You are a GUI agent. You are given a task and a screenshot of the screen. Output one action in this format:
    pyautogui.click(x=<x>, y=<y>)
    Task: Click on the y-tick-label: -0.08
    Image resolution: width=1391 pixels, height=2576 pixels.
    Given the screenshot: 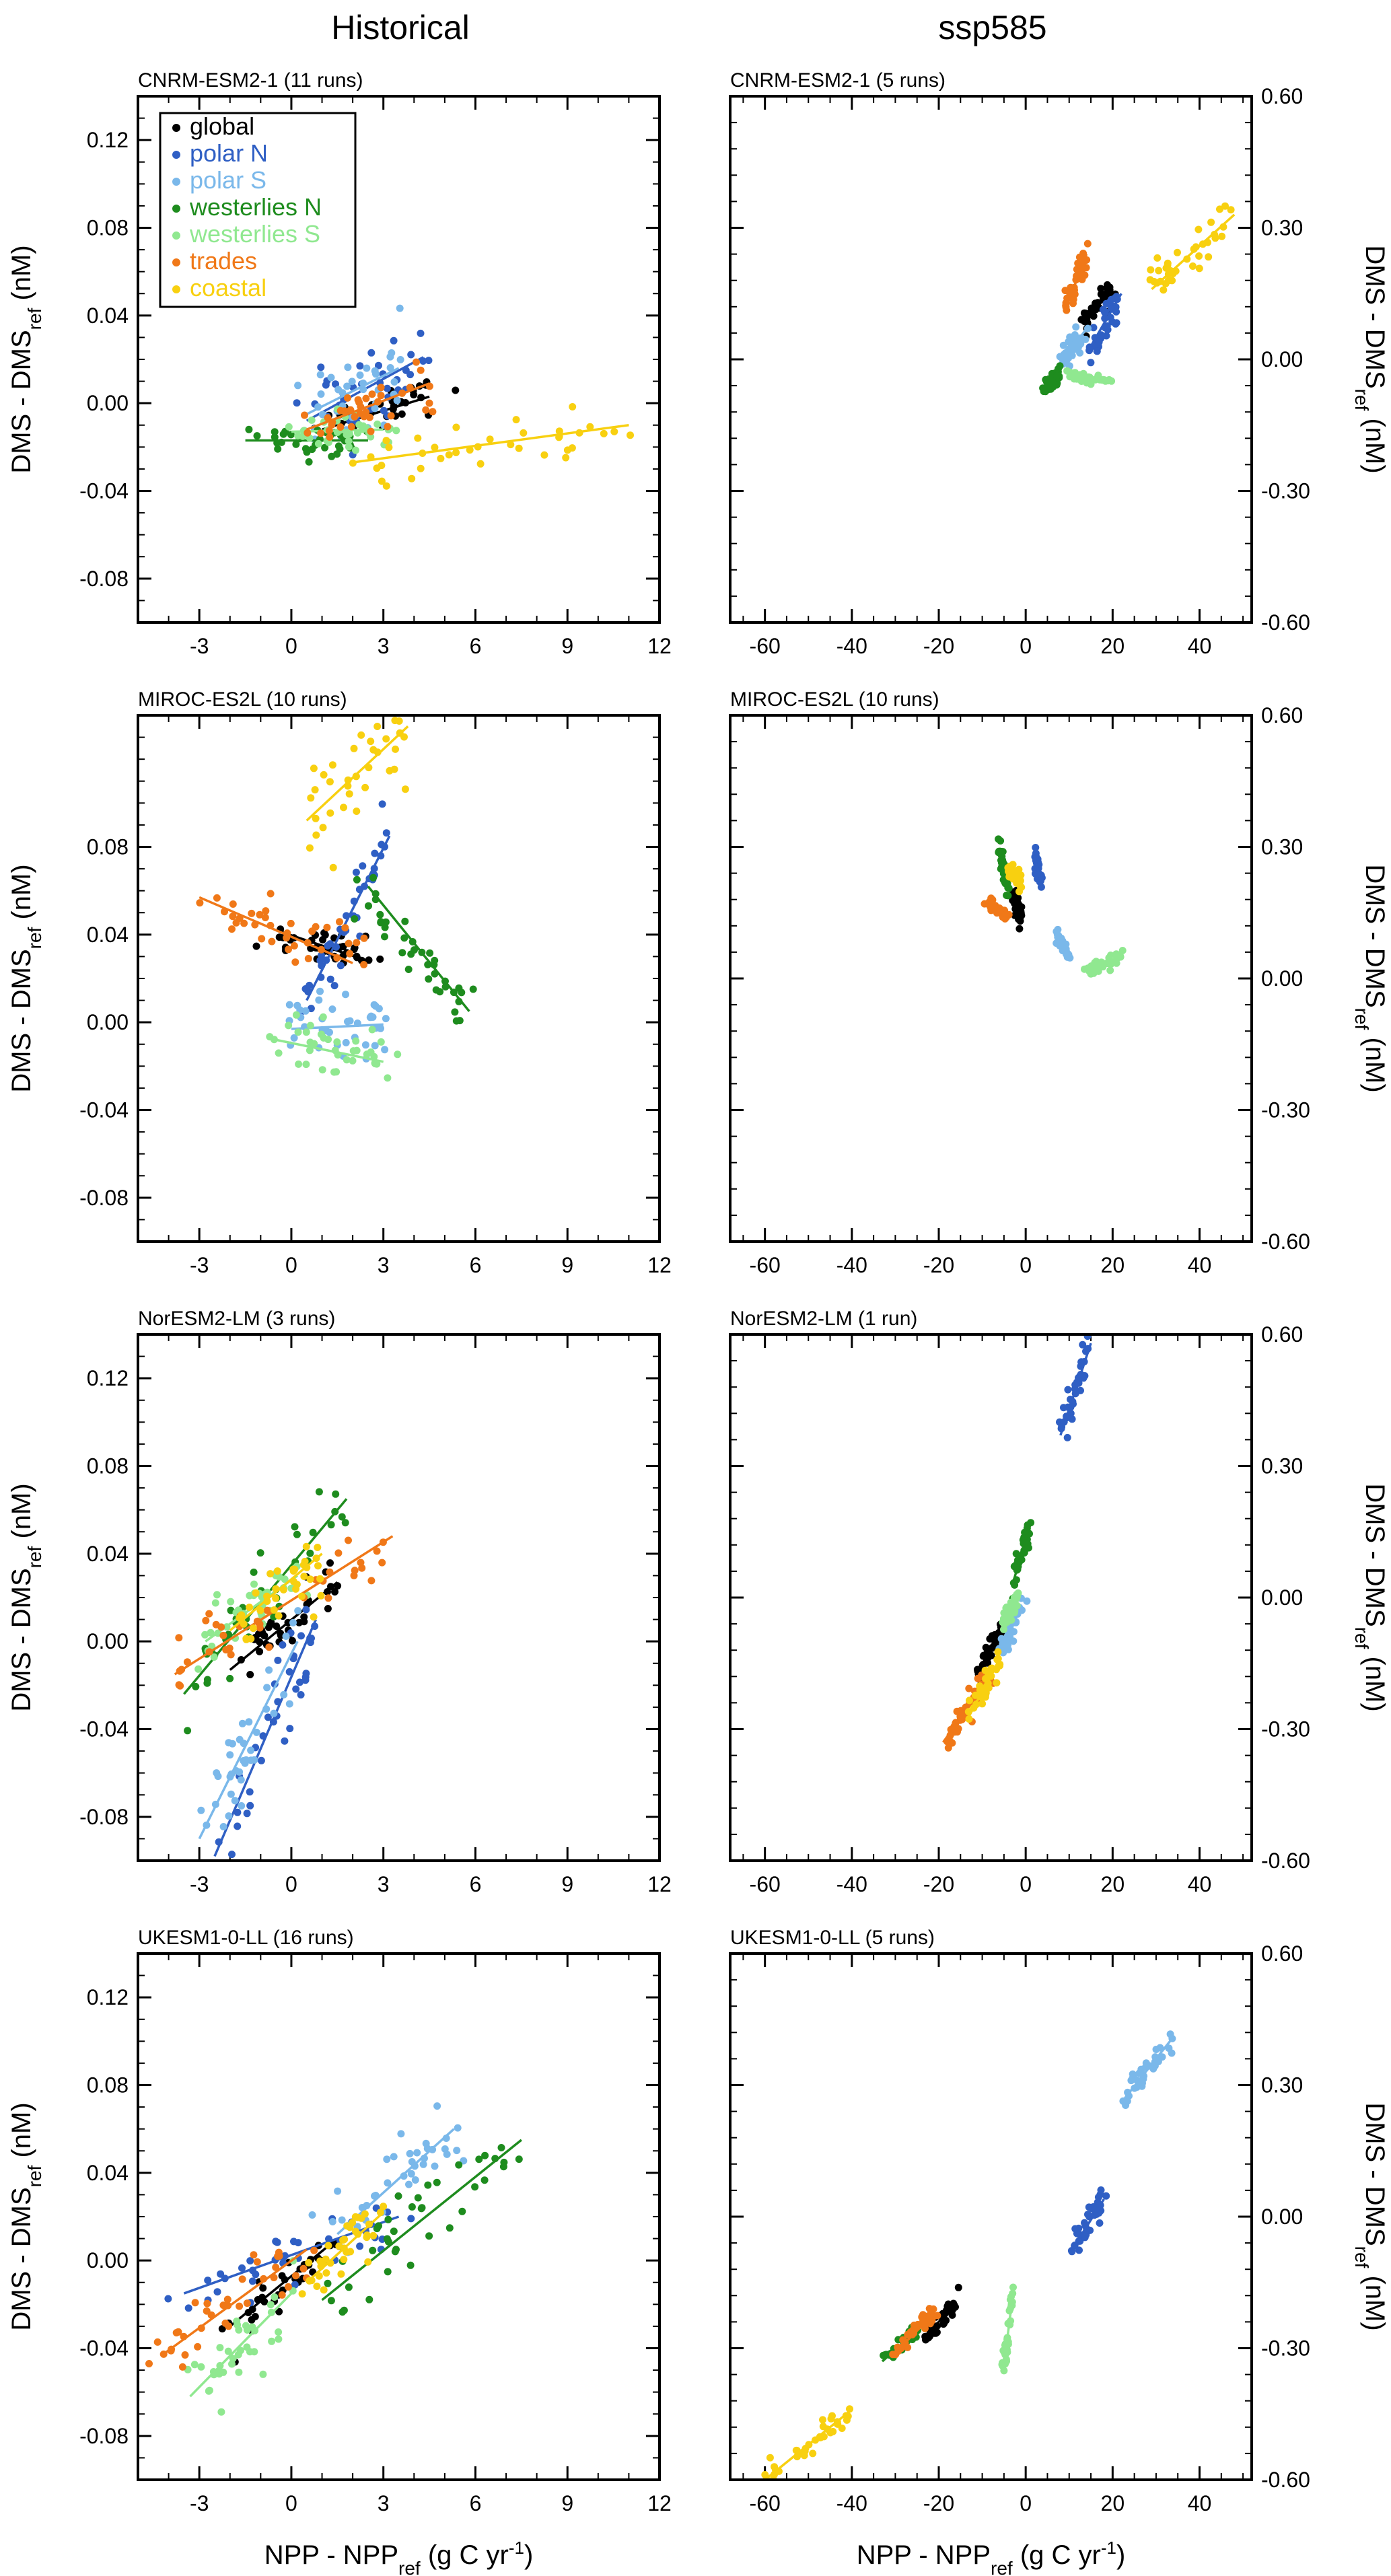 What is the action you would take?
    pyautogui.click(x=104, y=579)
    